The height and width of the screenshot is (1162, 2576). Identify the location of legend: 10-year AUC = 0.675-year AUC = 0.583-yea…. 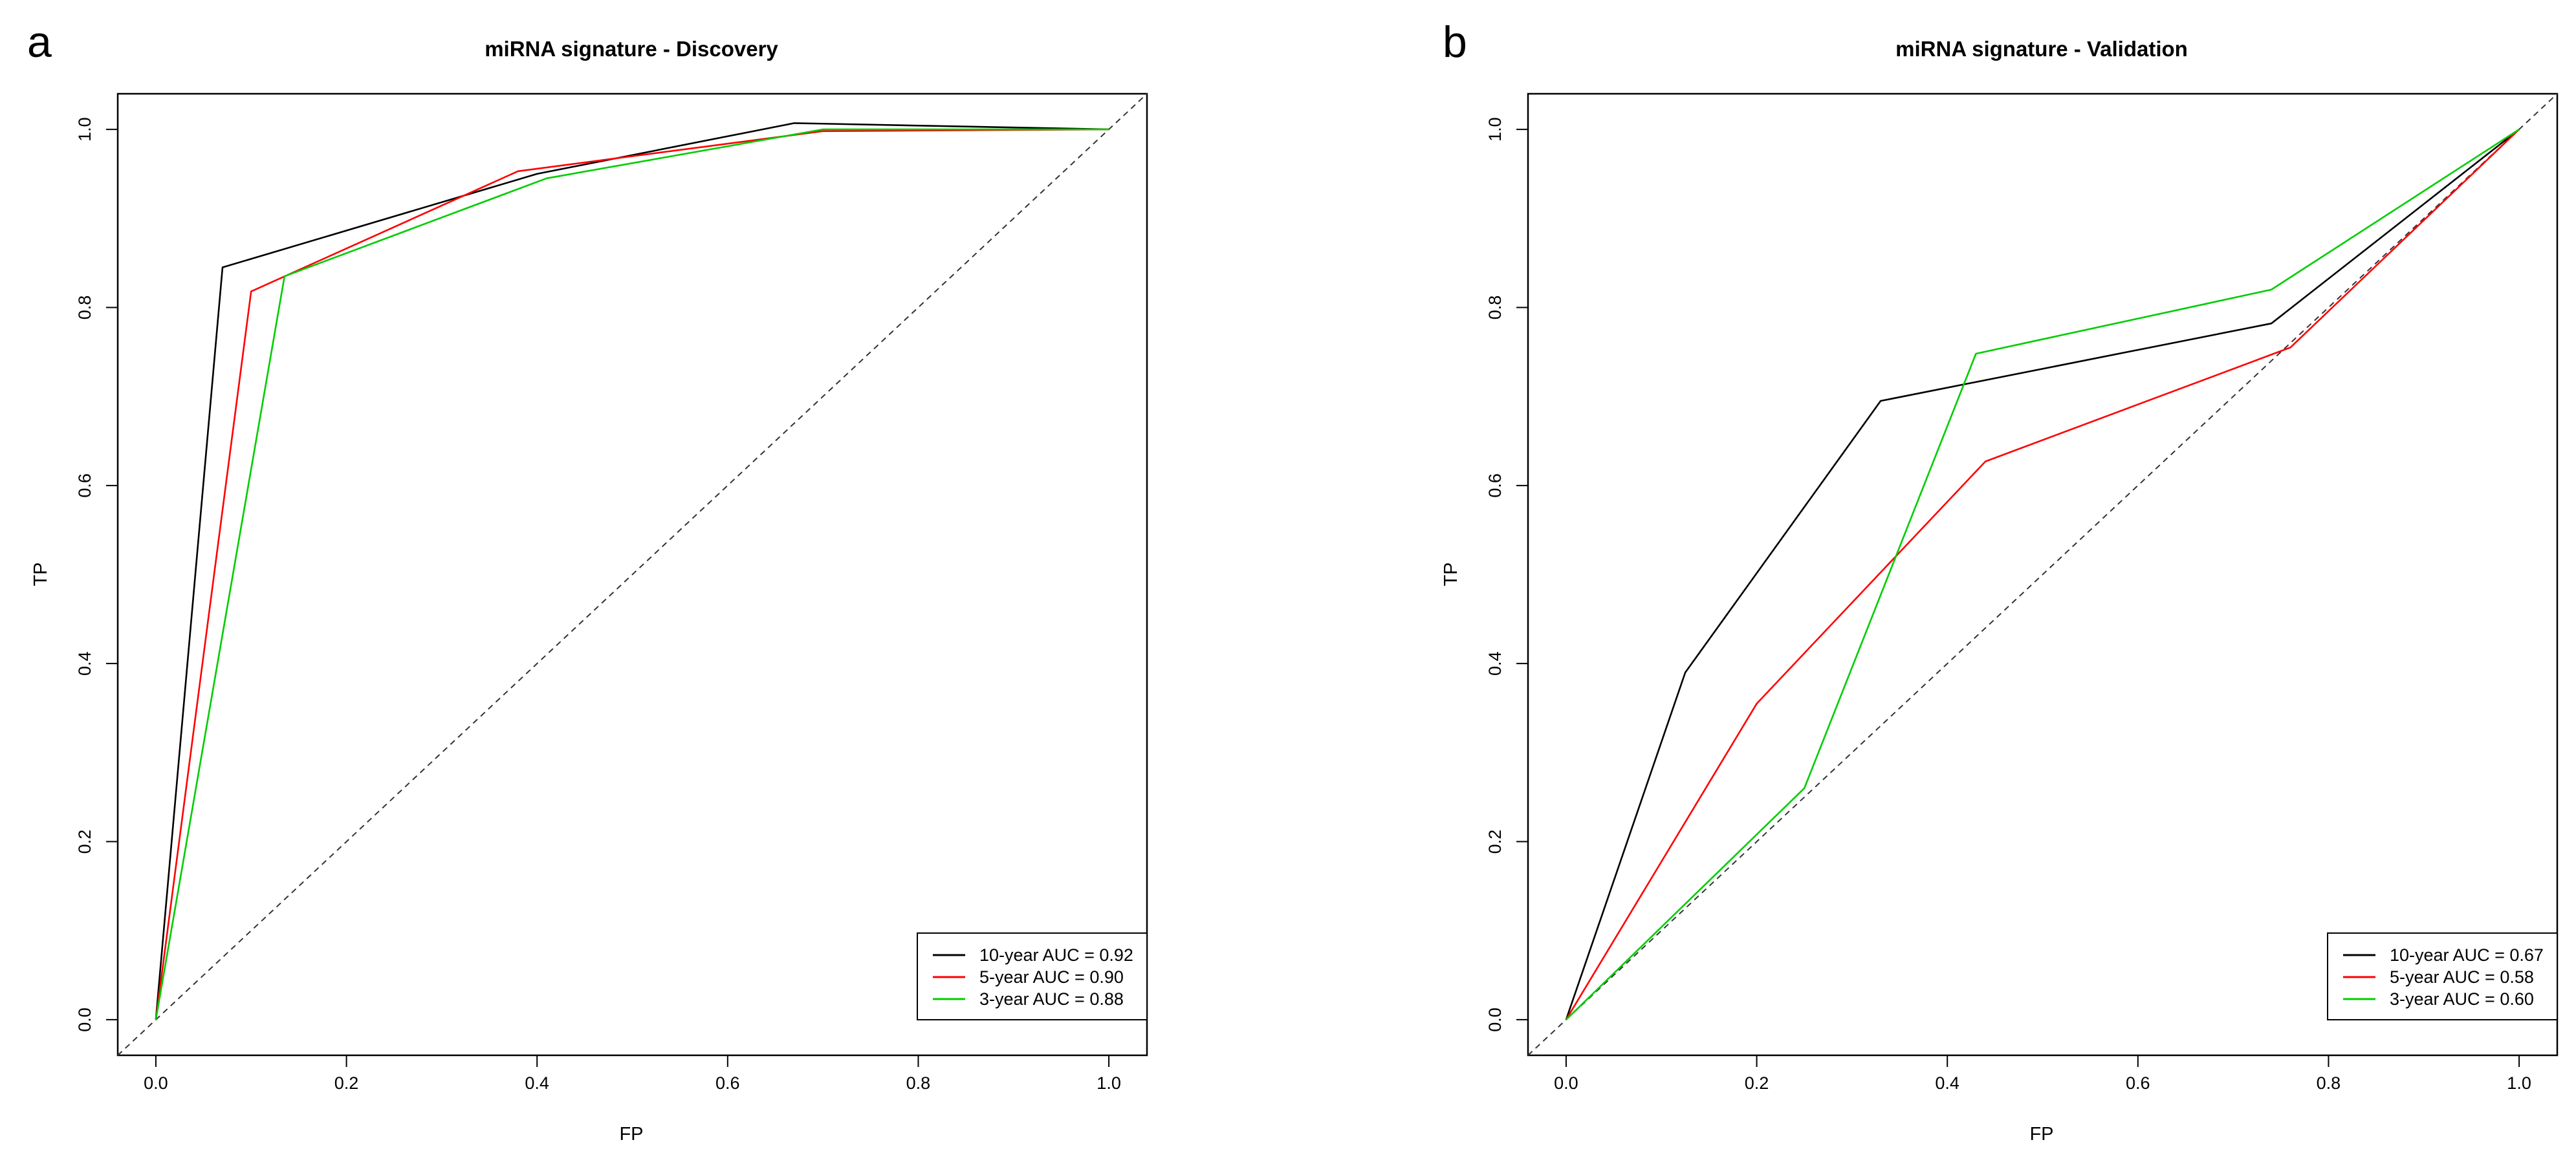
(2442, 976).